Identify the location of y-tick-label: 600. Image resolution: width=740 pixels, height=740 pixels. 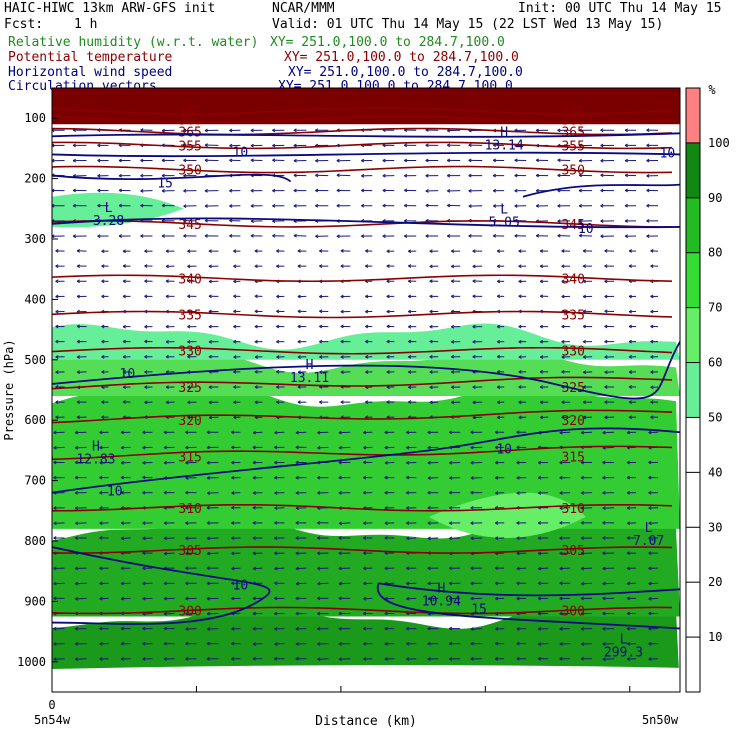
(35, 420).